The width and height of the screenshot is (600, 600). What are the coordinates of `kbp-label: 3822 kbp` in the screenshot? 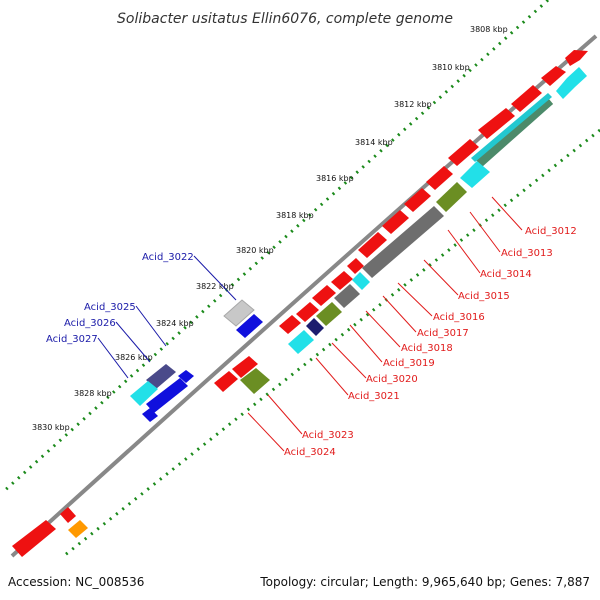 It's located at (215, 286).